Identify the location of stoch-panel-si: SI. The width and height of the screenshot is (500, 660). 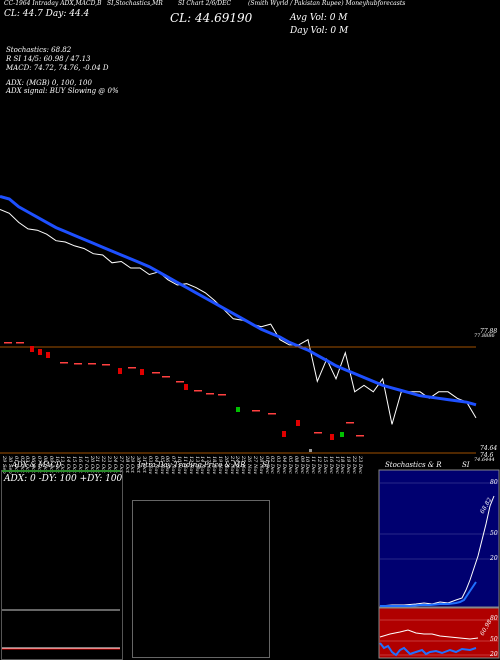
(466, 465).